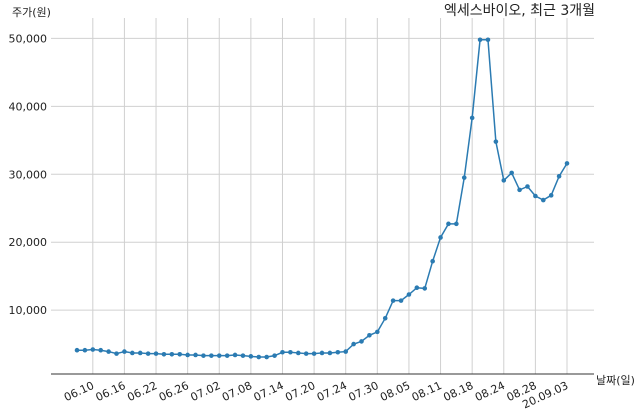 This screenshot has width=640, height=414. I want to click on x-tick-label: 07.30, so click(364, 391).